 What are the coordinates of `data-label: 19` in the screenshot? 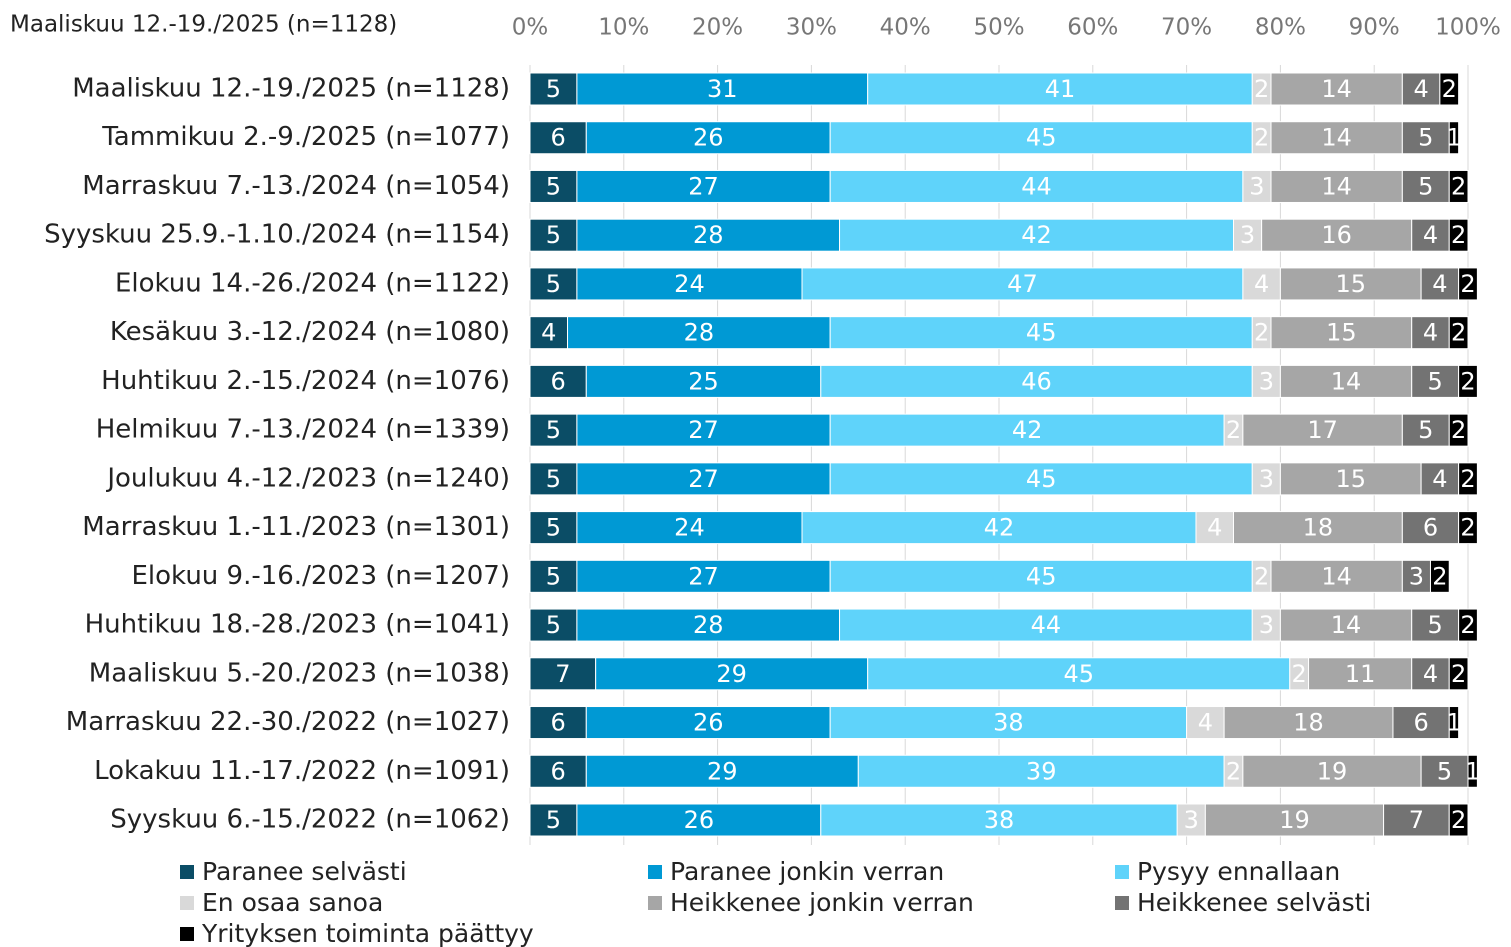 It's located at (1332, 771).